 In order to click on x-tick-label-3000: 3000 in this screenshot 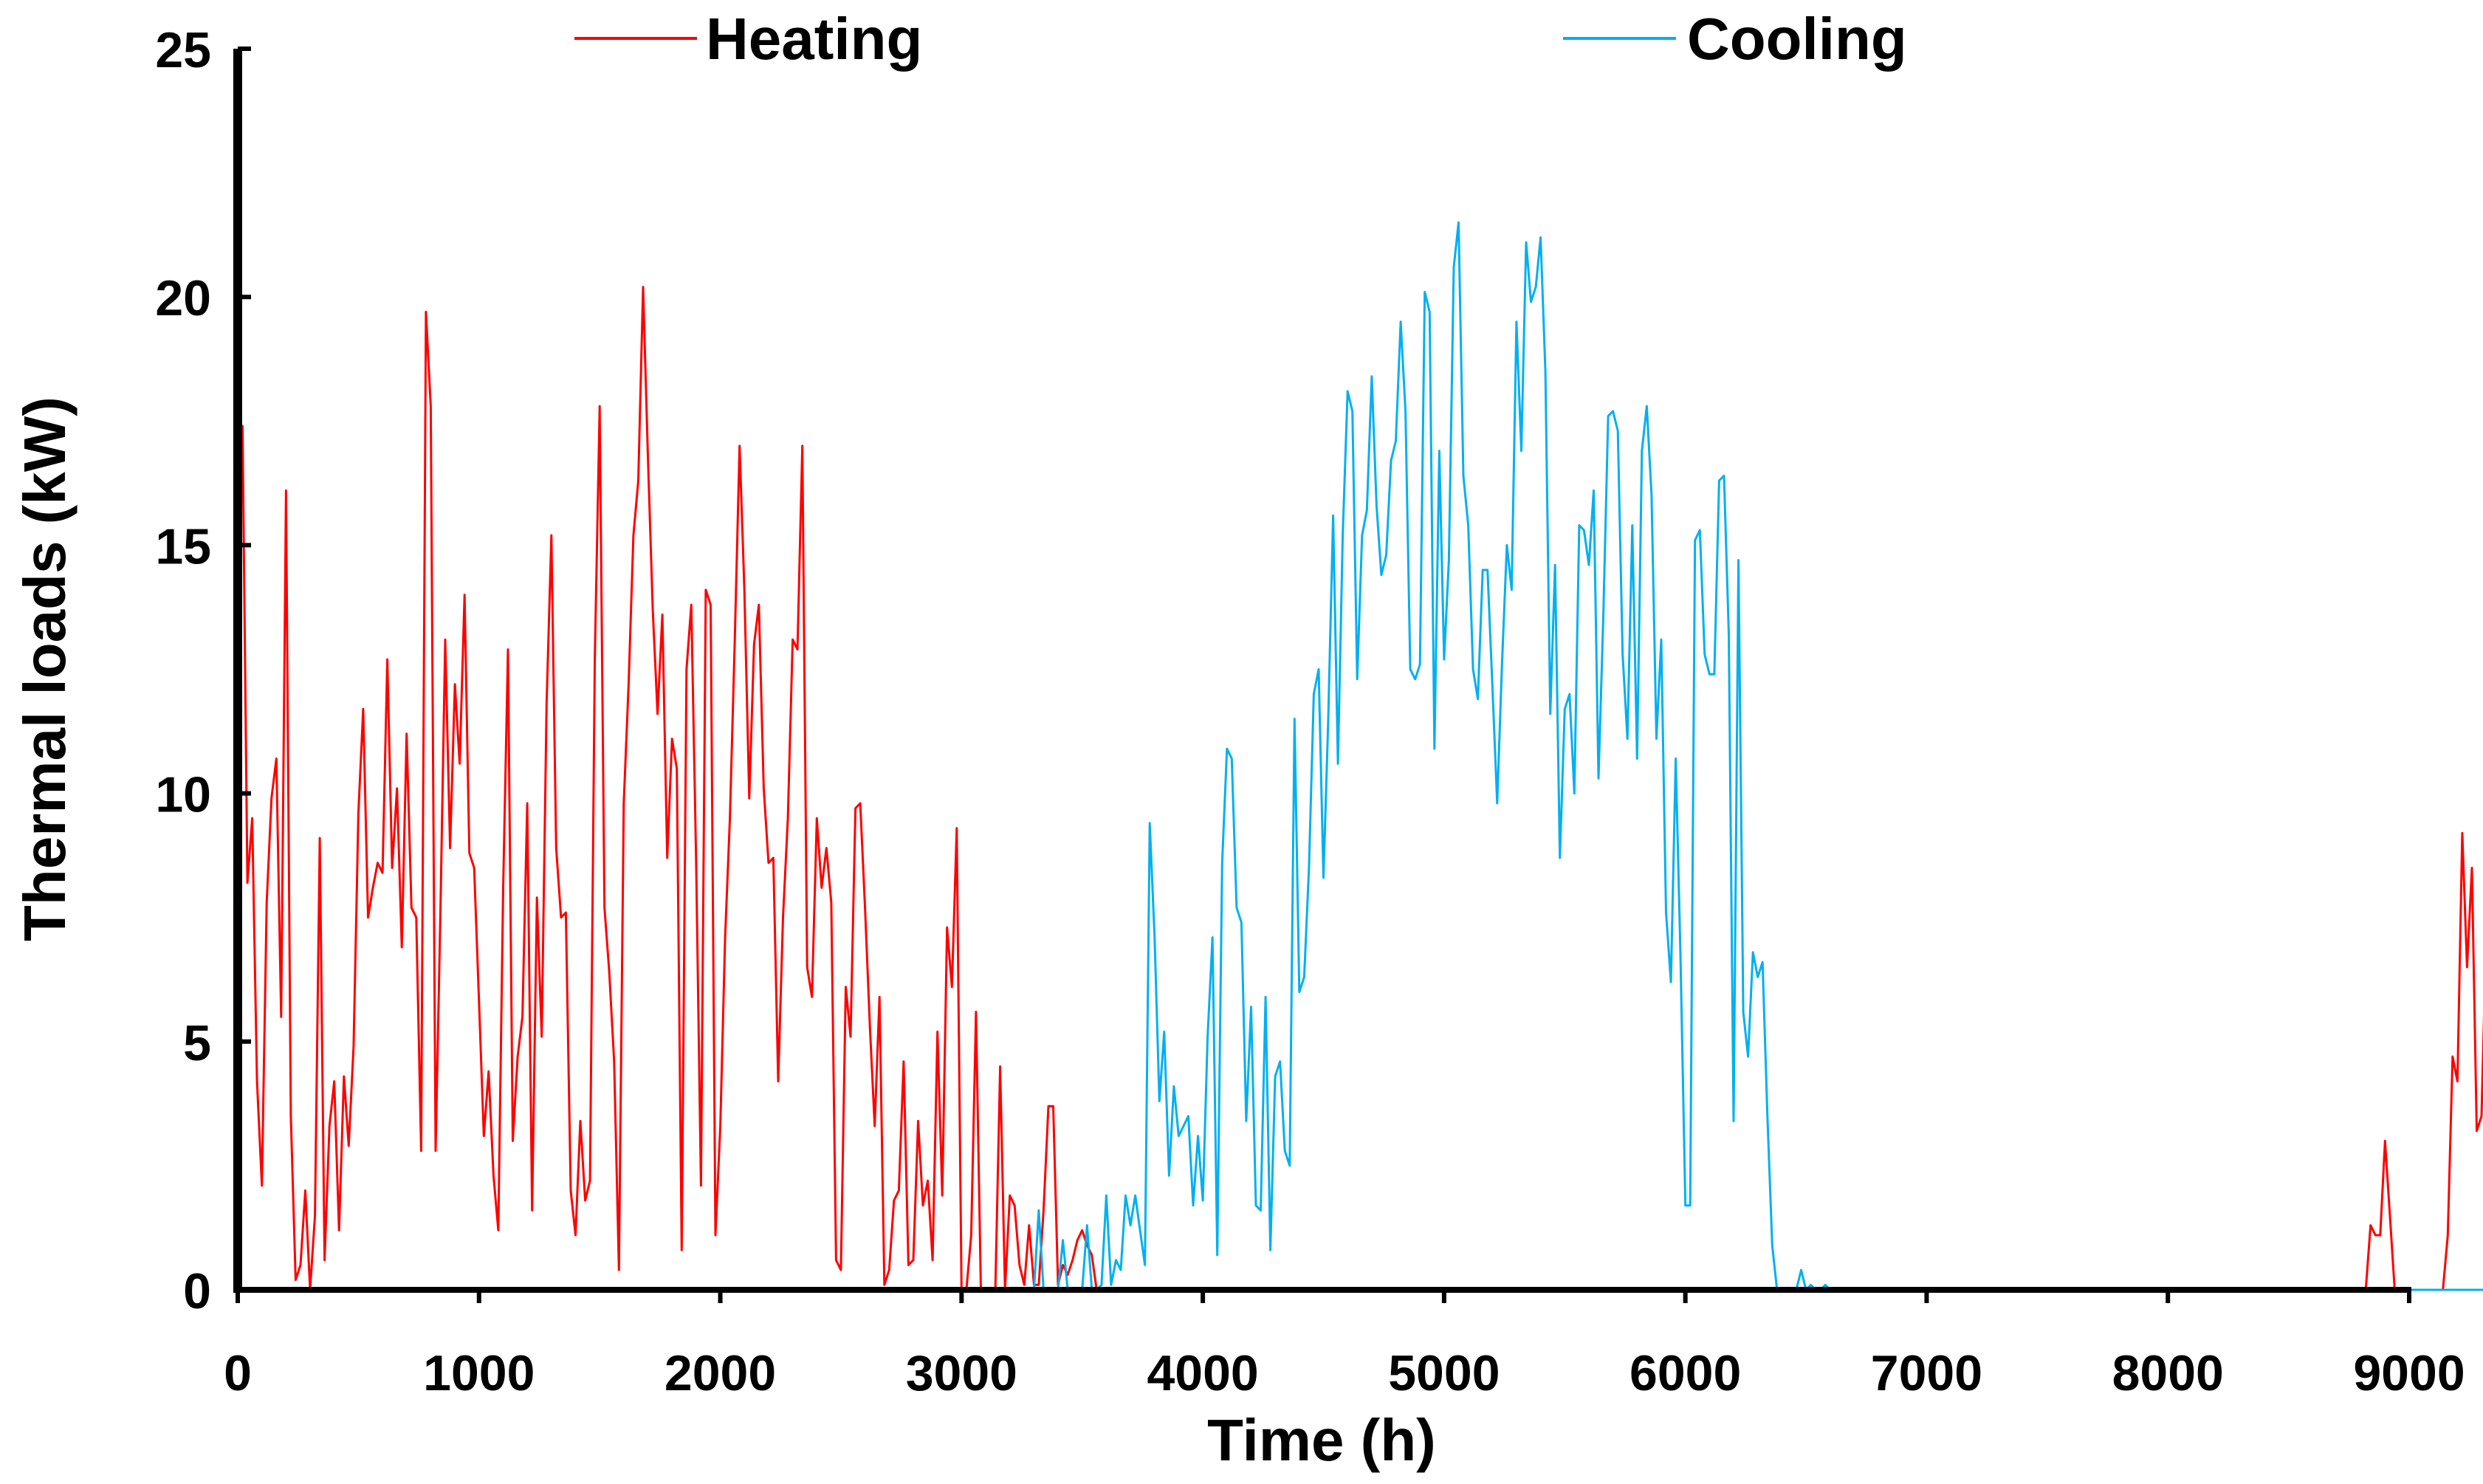, I will do `click(961, 1373)`.